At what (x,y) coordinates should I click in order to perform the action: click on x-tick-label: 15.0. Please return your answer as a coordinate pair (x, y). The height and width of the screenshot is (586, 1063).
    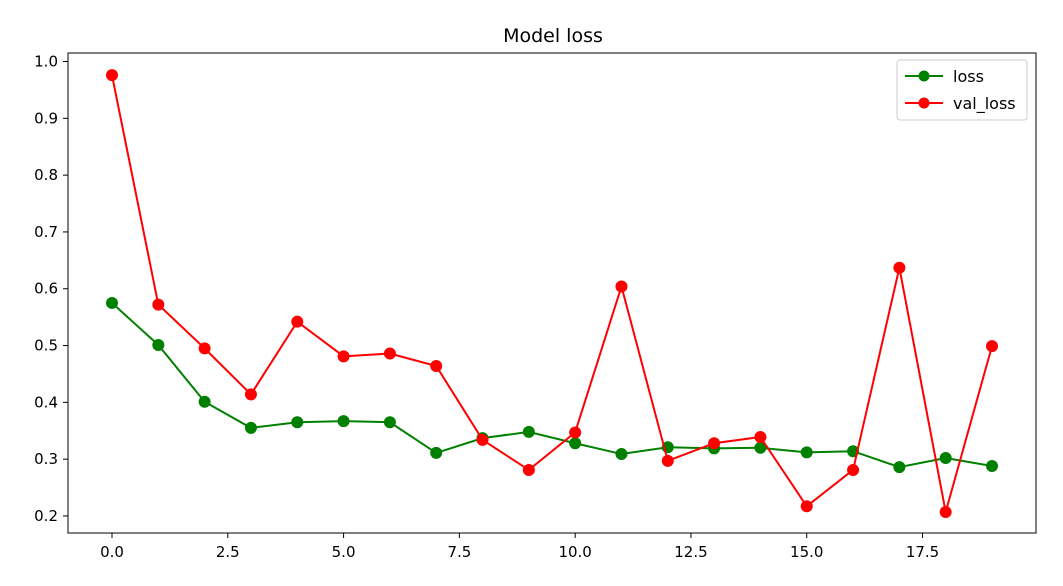
    Looking at the image, I should click on (806, 552).